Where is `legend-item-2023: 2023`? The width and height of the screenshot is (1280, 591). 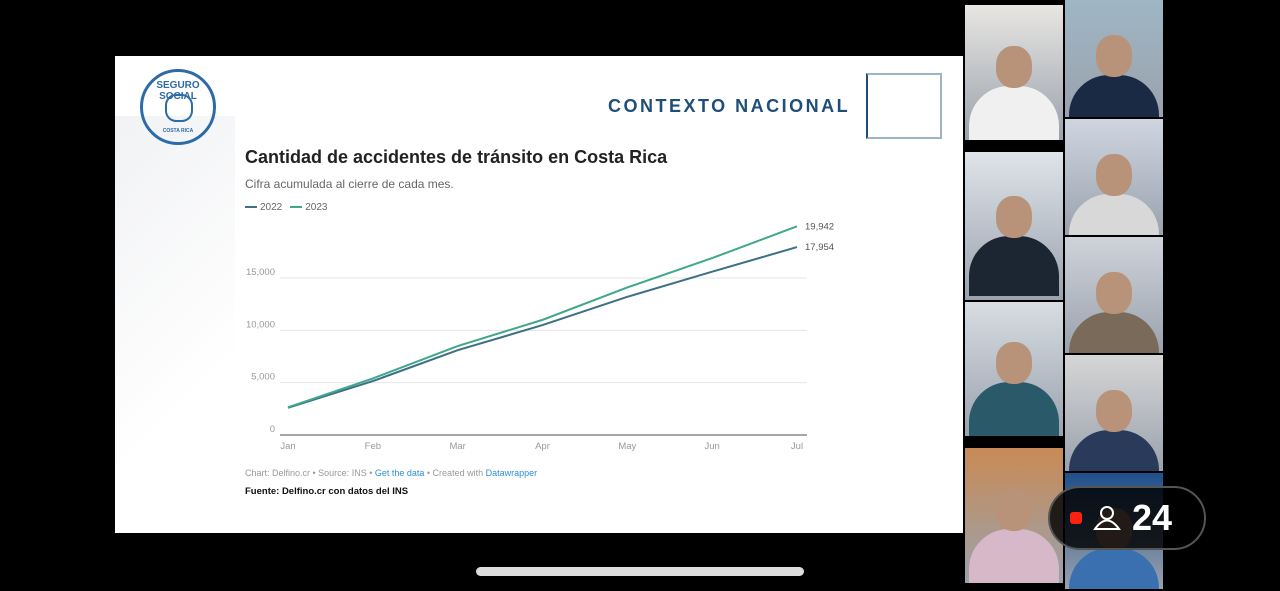 legend-item-2023: 2023 is located at coordinates (309, 207).